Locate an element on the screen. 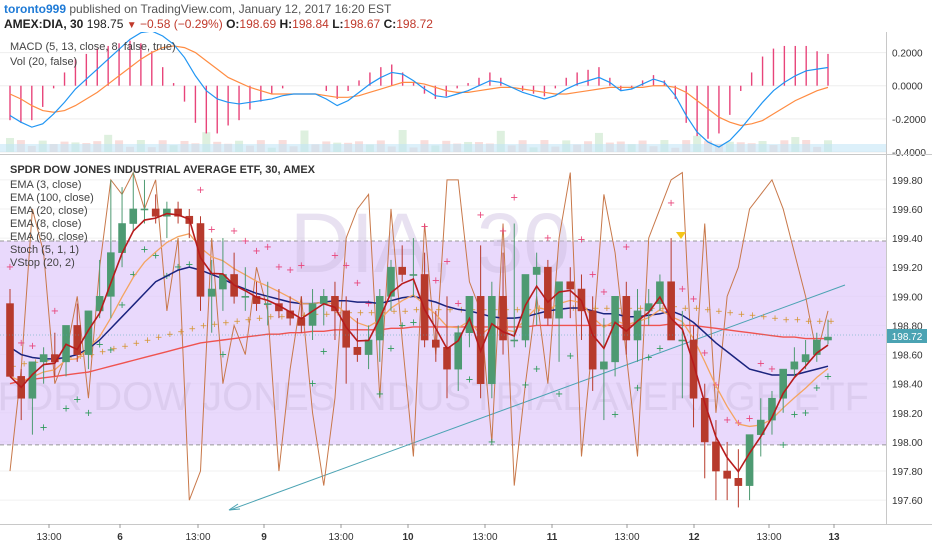 Image resolution: width=932 pixels, height=550 pixels. volume-bar is located at coordinates (697, 143).